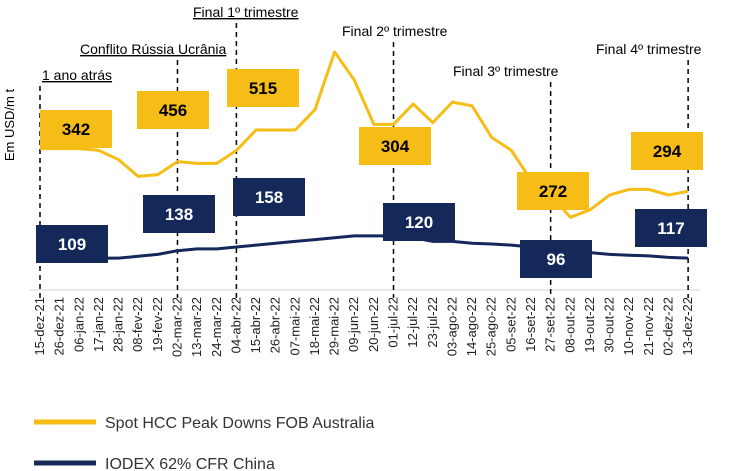 The height and width of the screenshot is (471, 736). What do you see at coordinates (176, 327) in the screenshot?
I see `x-tick-label: 02-mar-22` at bounding box center [176, 327].